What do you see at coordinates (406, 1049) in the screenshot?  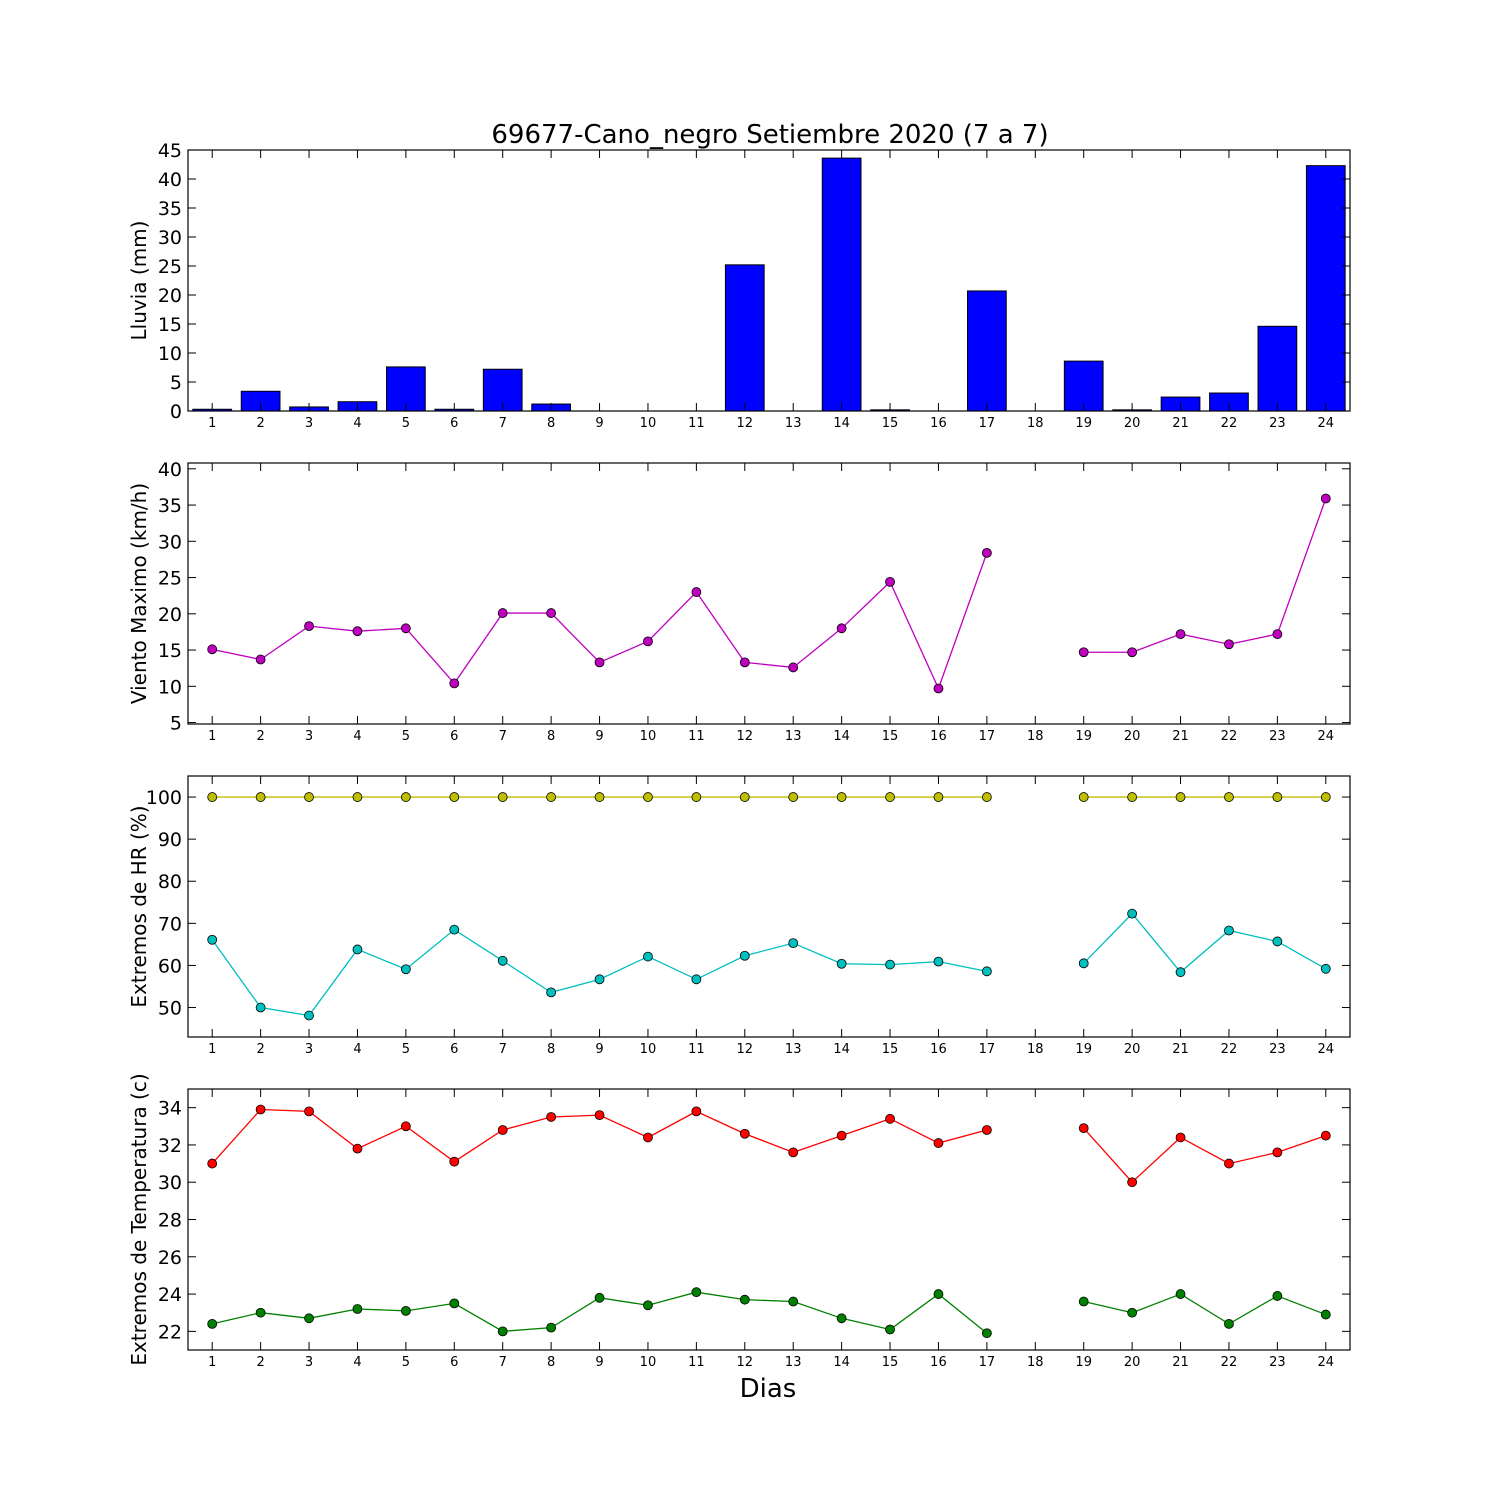 I see `hr-xtick-label: 5` at bounding box center [406, 1049].